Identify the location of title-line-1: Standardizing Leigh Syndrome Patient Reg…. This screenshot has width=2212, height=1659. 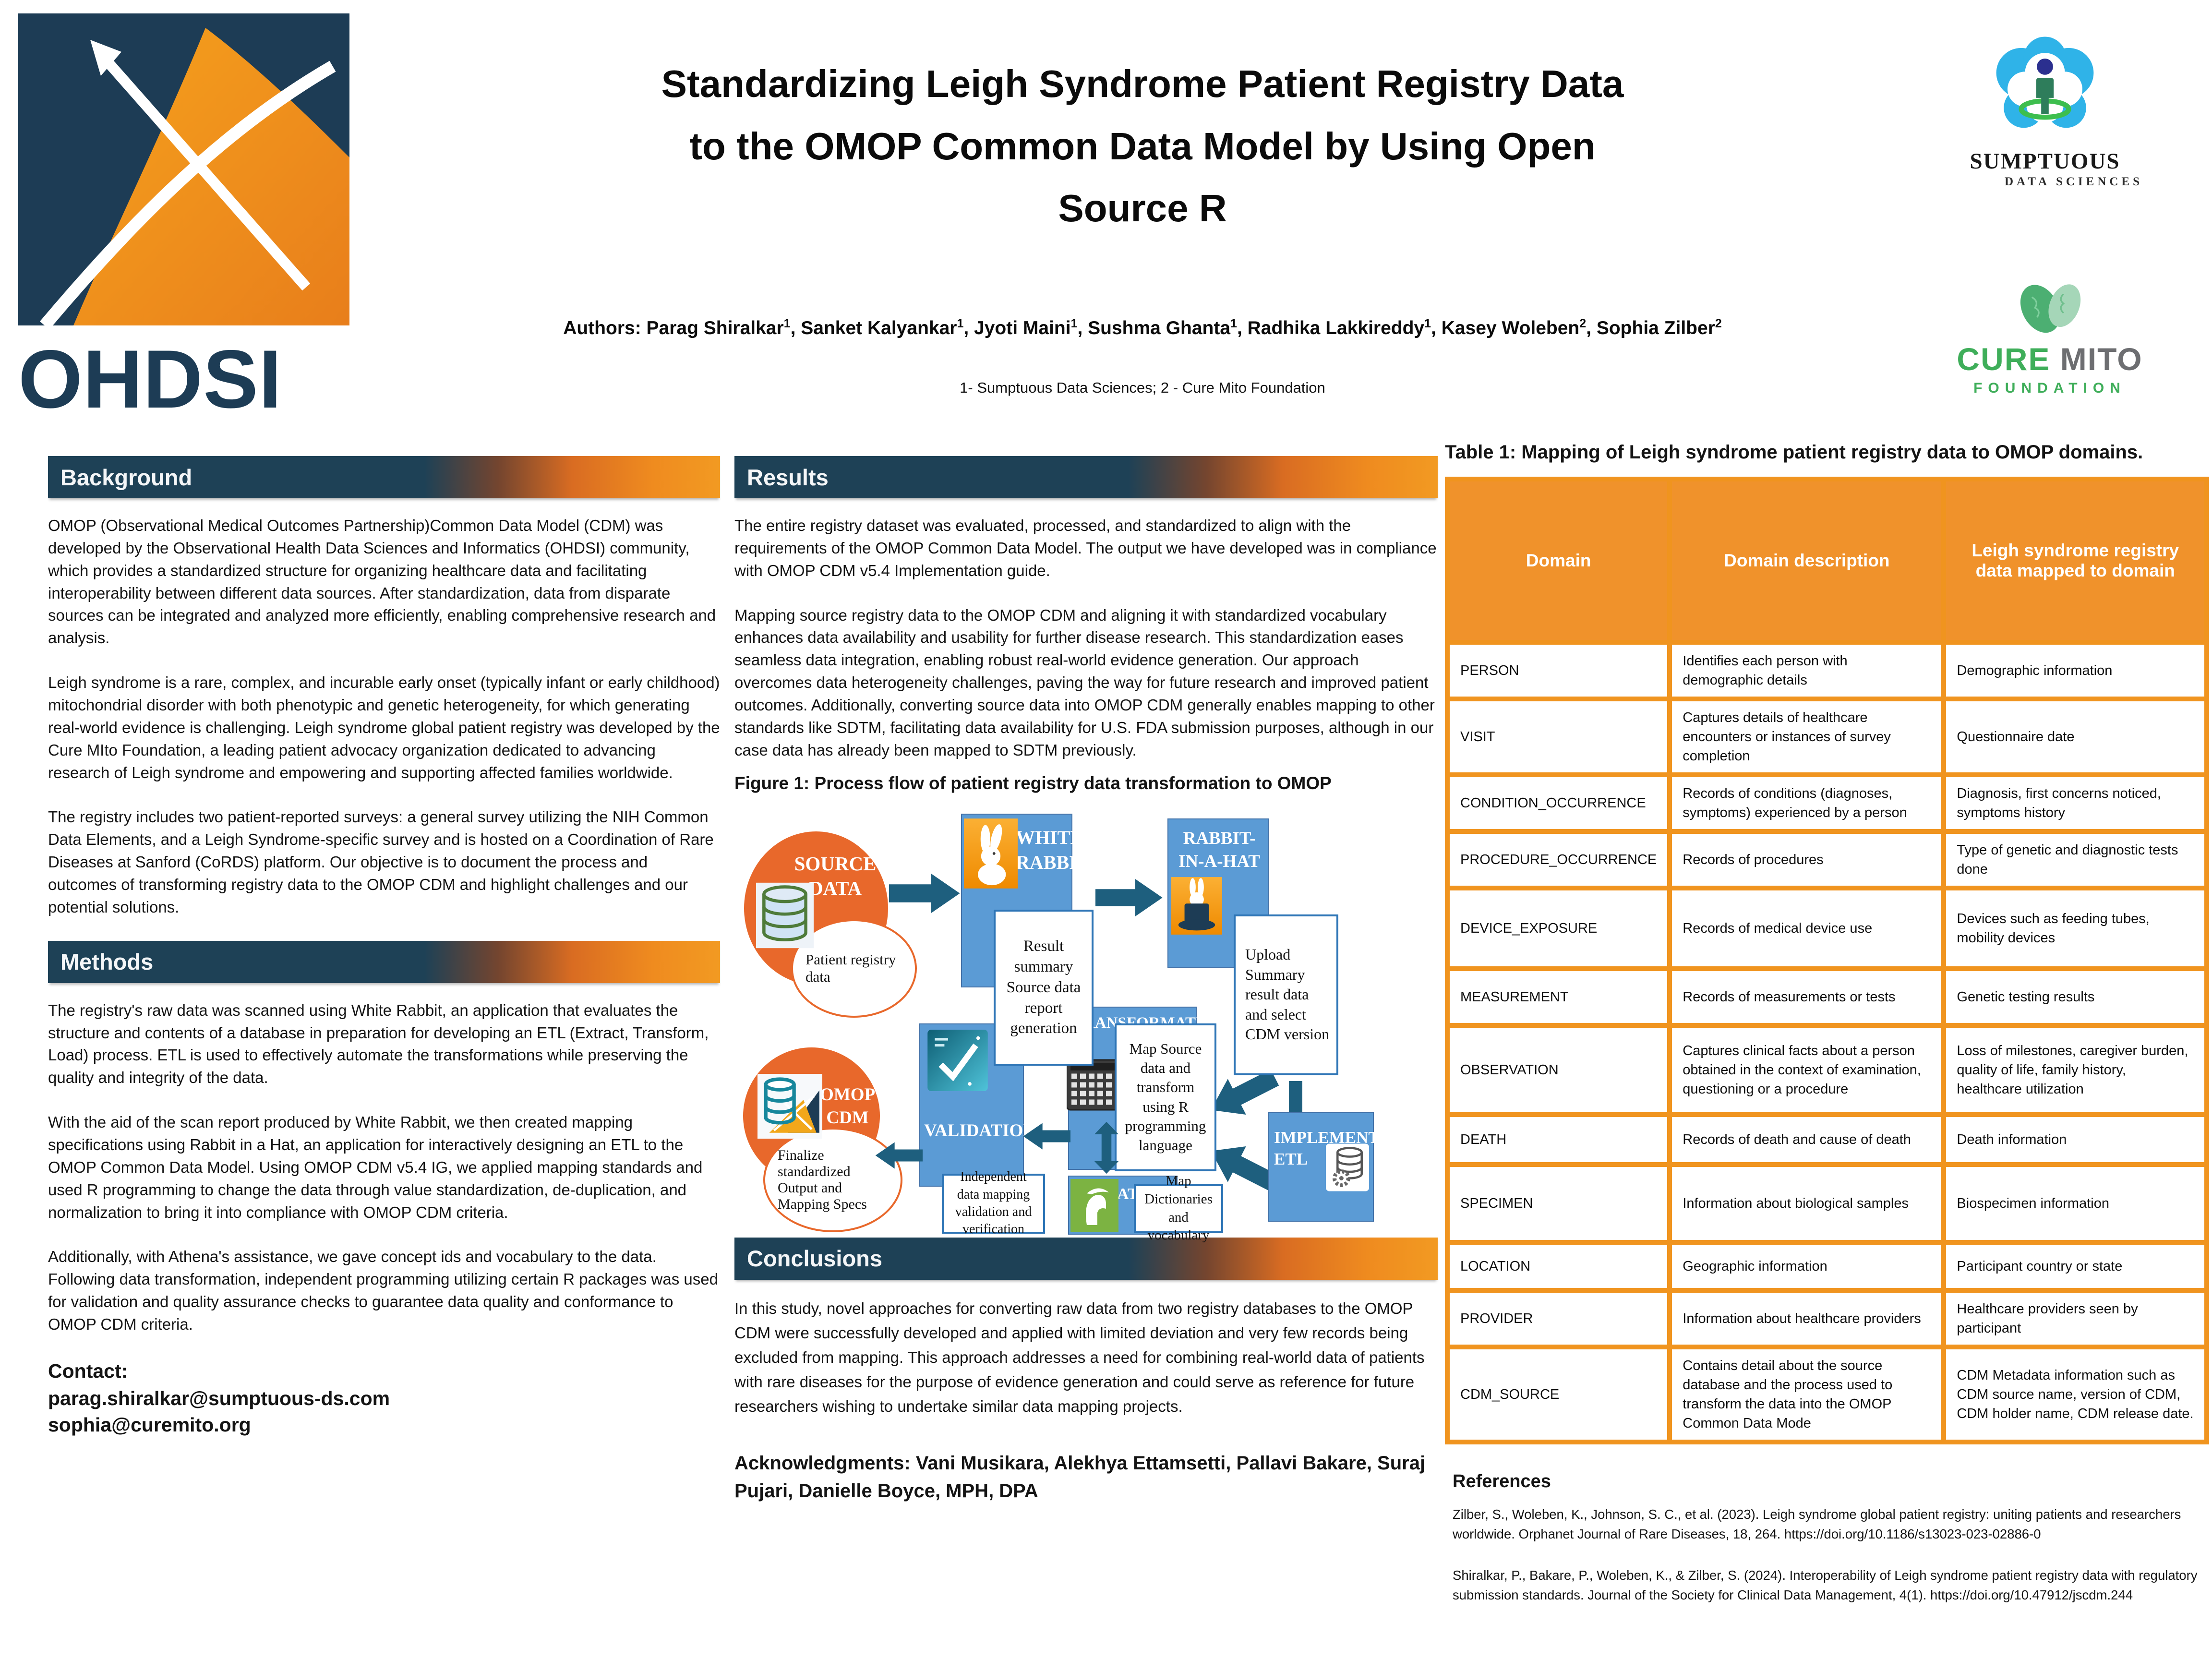
(1142, 83).